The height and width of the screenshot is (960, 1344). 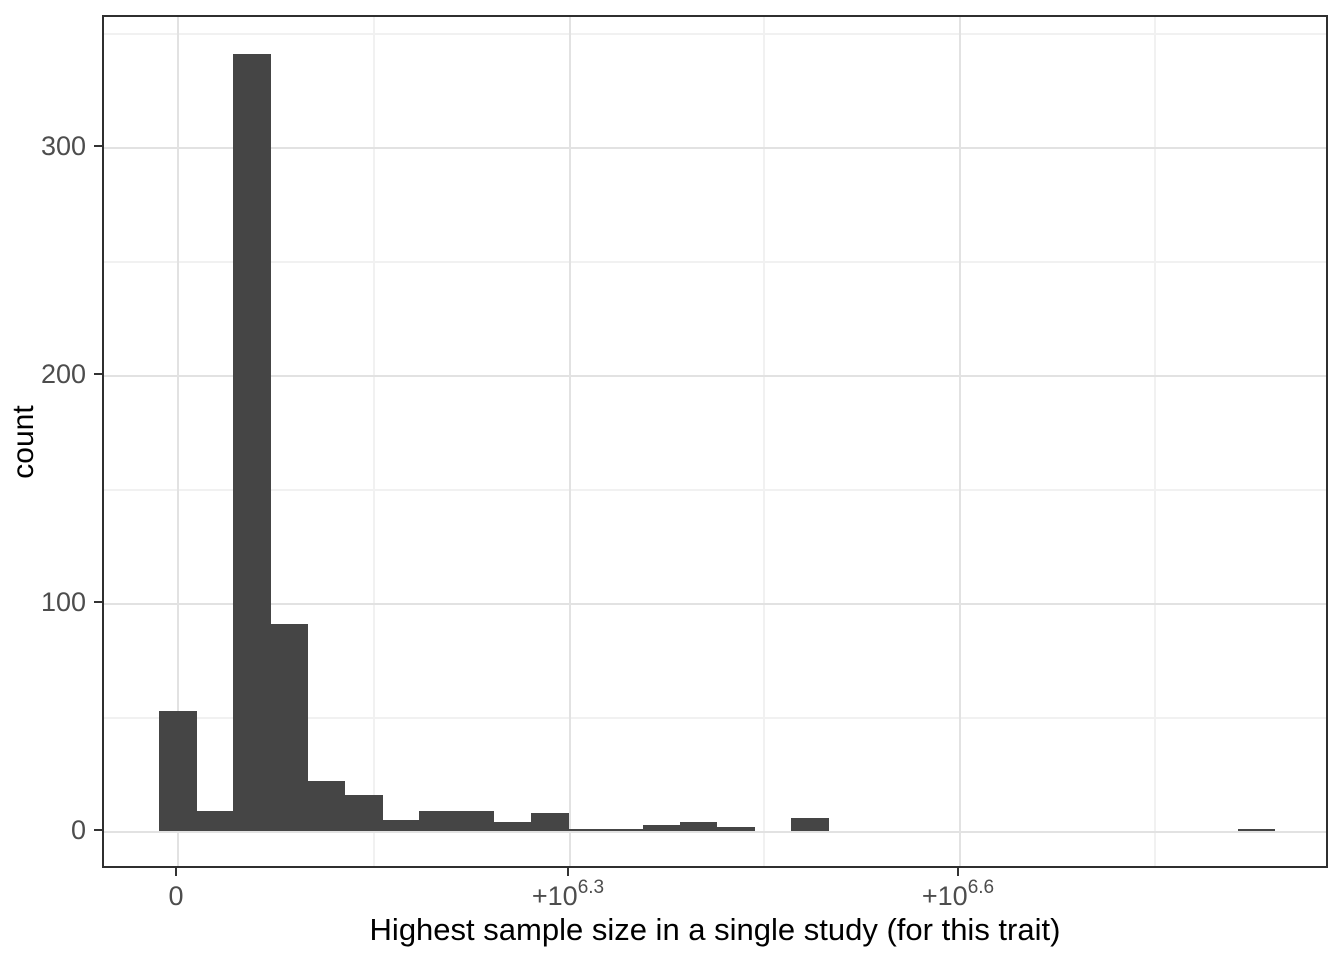 What do you see at coordinates (78, 829) in the screenshot?
I see `y-tick-label: 0` at bounding box center [78, 829].